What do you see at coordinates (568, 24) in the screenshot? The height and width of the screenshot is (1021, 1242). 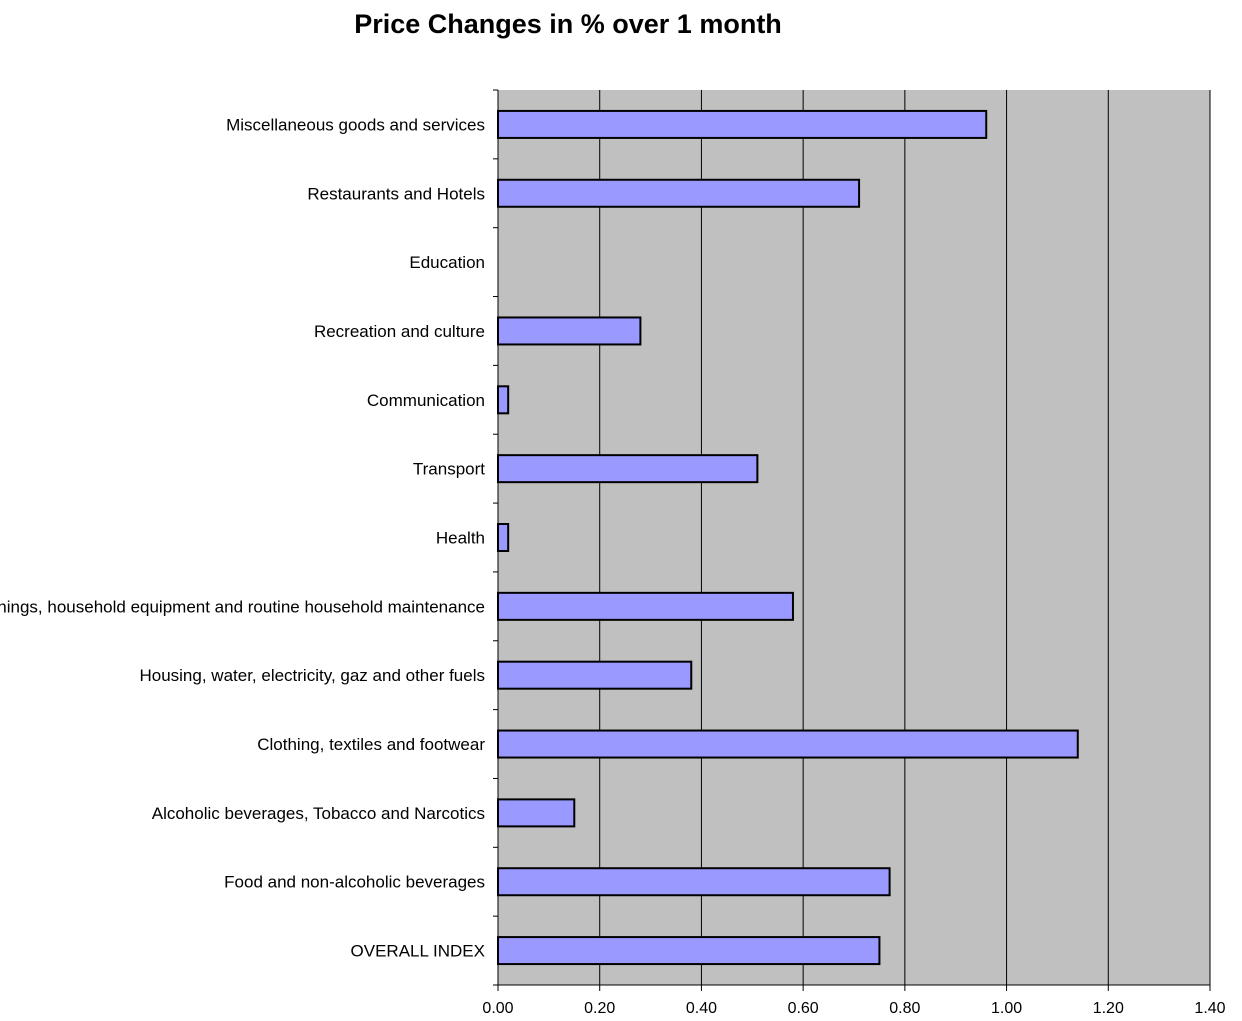 I see `chart-title: Price Changes in % over 1 month` at bounding box center [568, 24].